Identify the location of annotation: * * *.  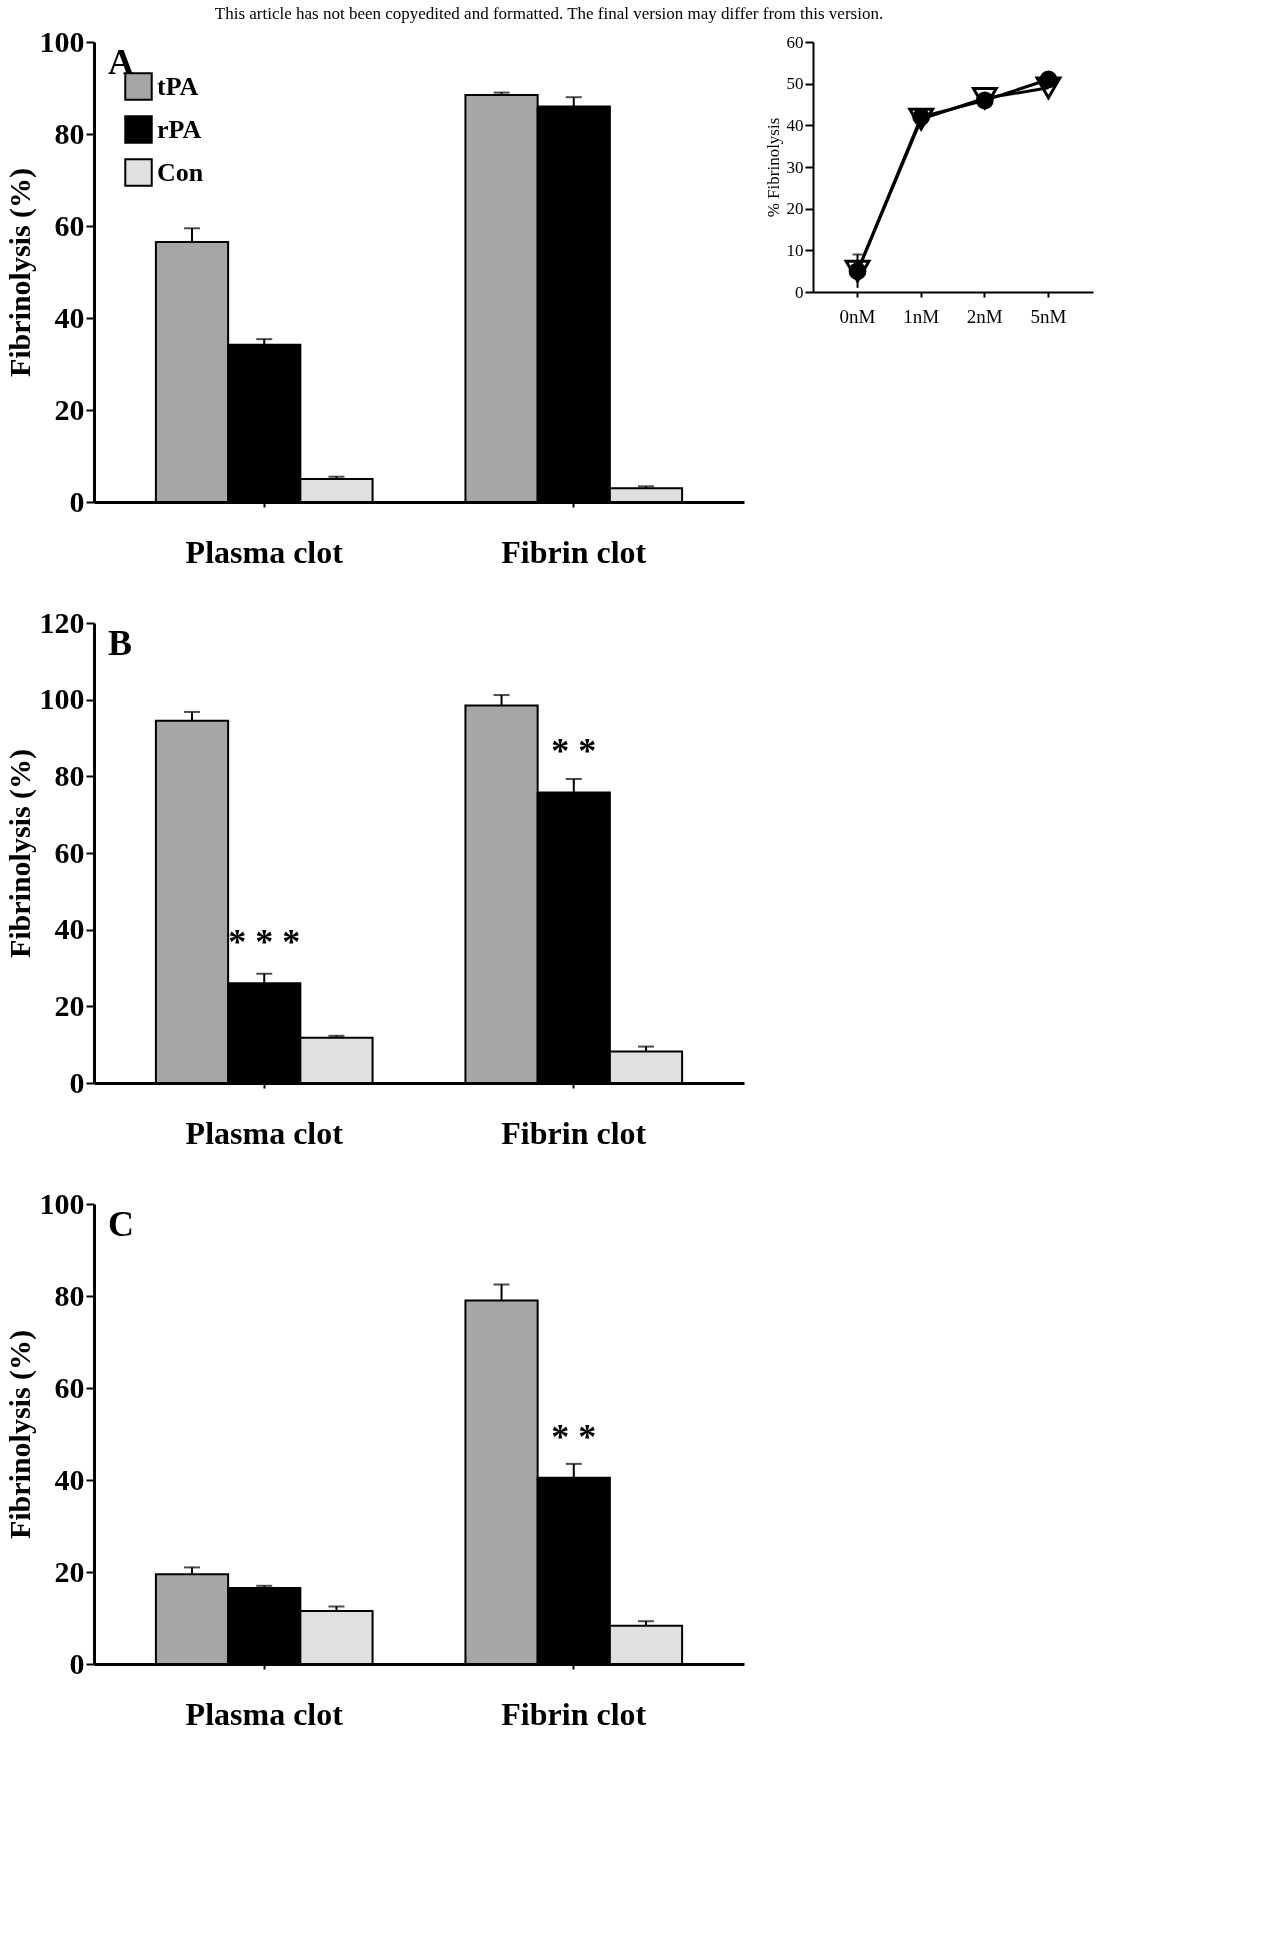
(264, 942).